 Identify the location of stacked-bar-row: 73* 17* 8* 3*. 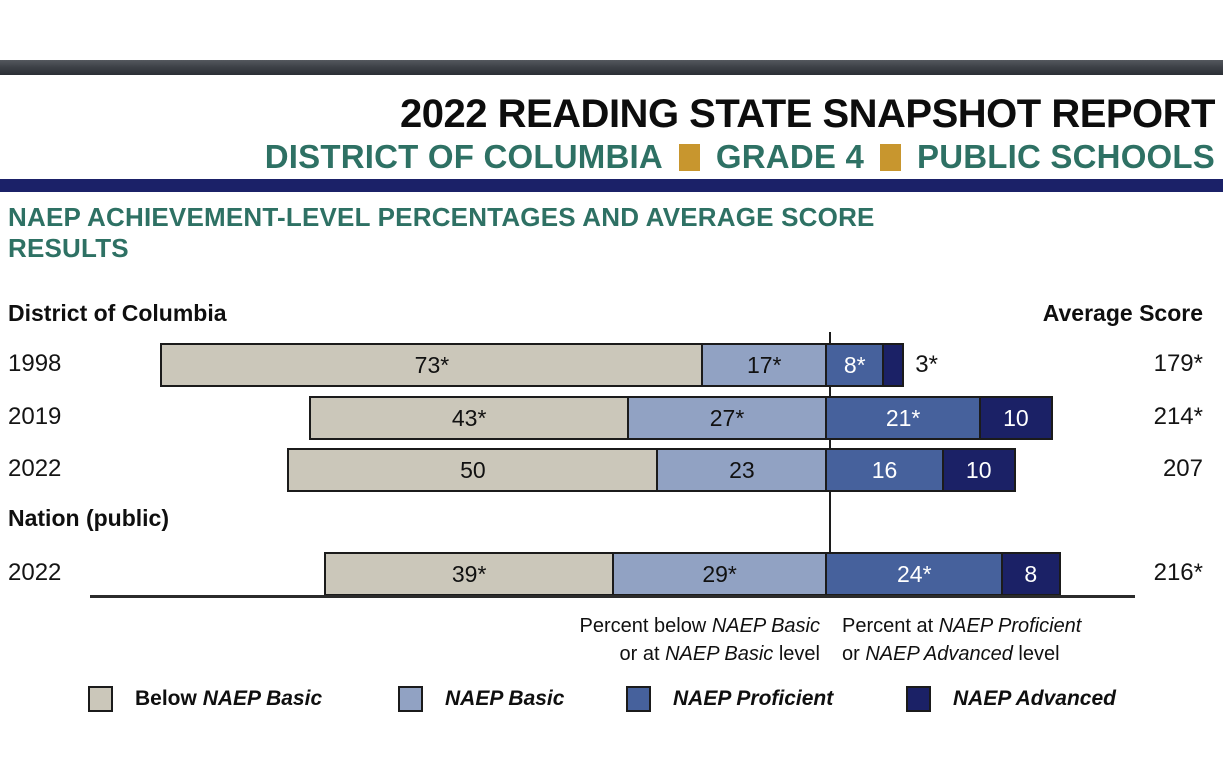
(549, 365).